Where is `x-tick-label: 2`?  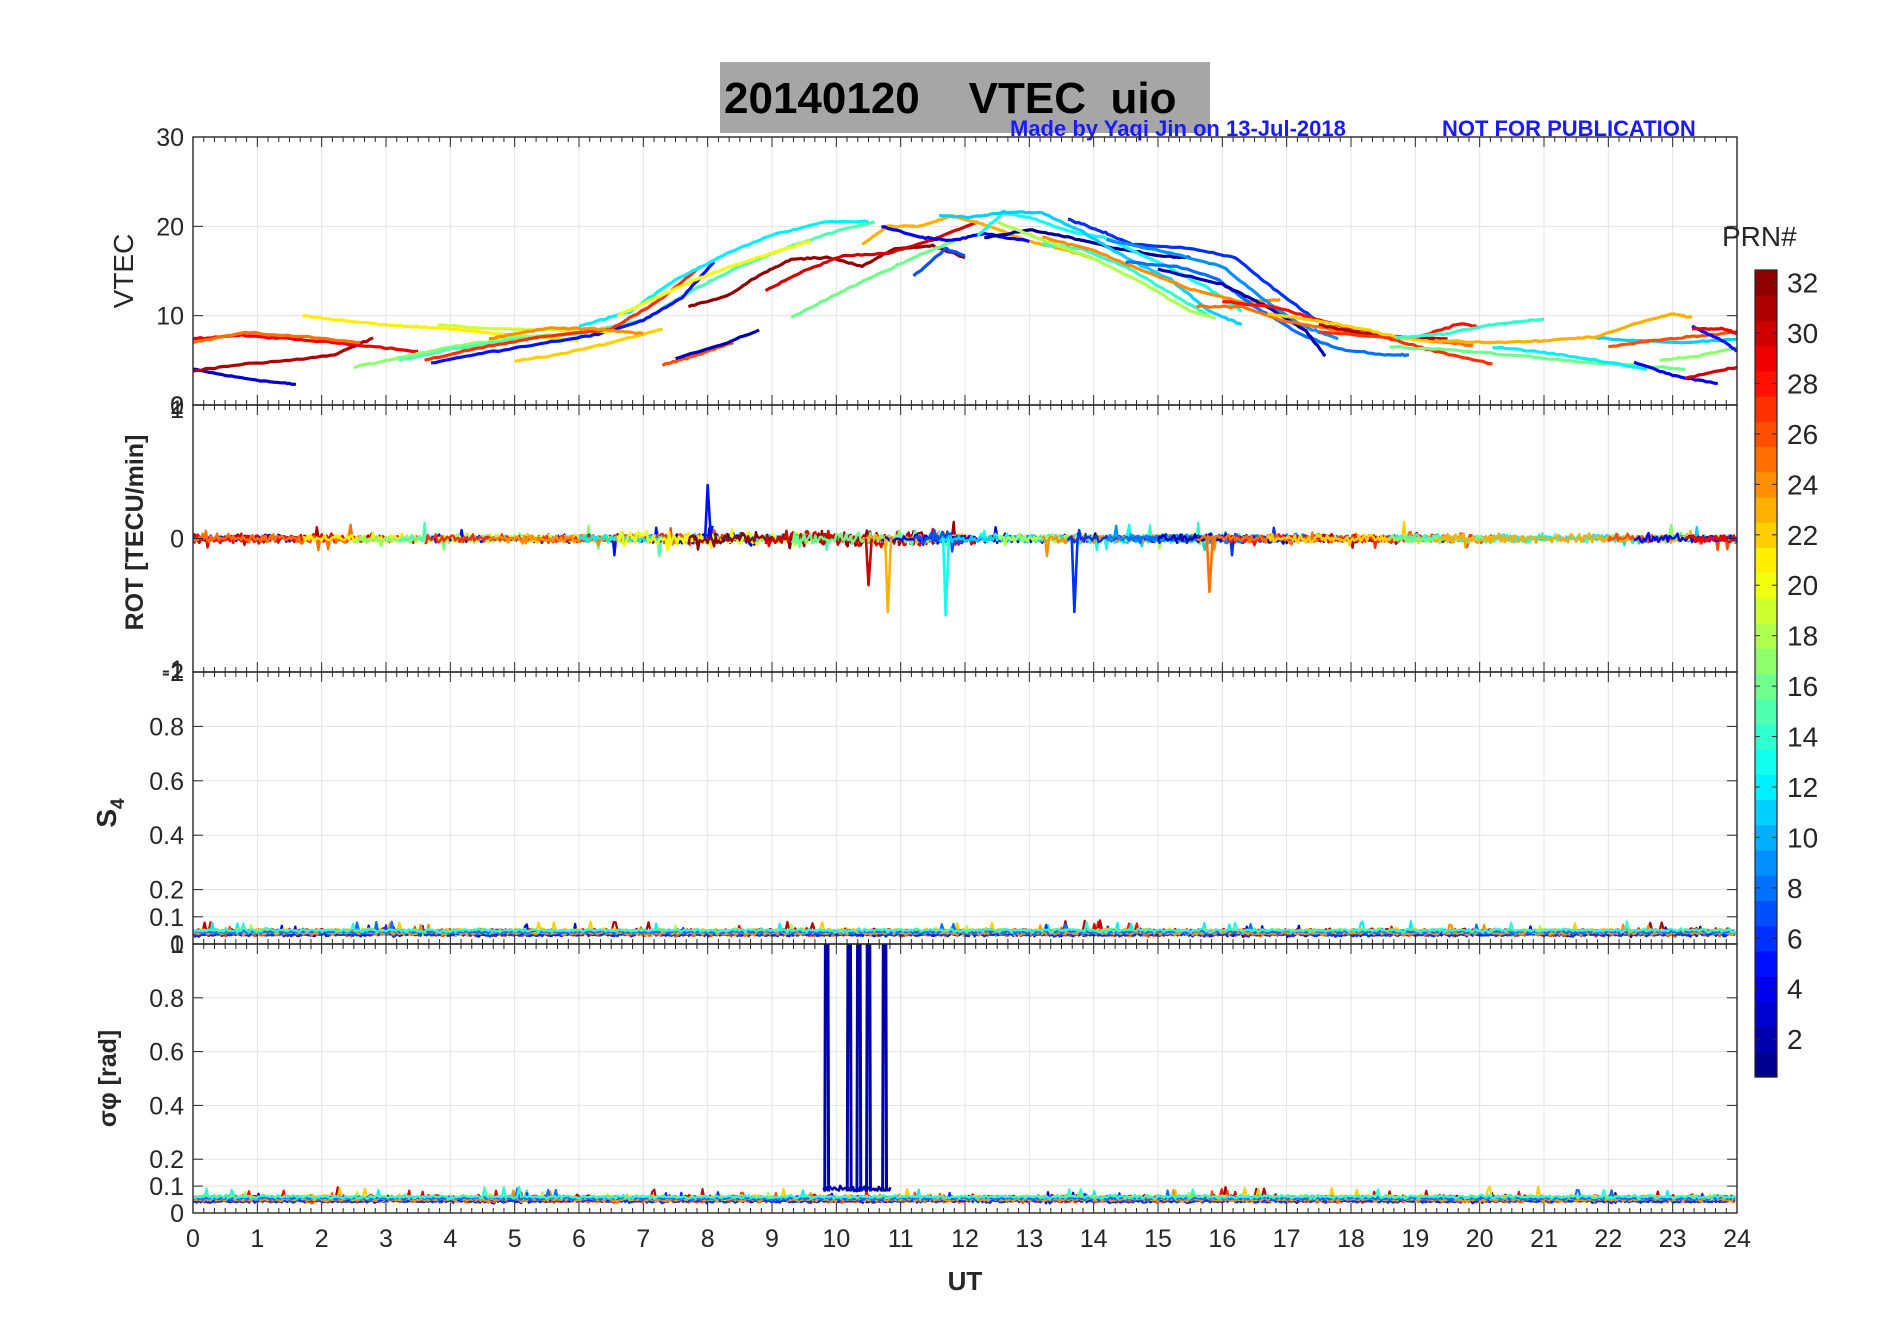
x-tick-label: 2 is located at coordinates (322, 1239).